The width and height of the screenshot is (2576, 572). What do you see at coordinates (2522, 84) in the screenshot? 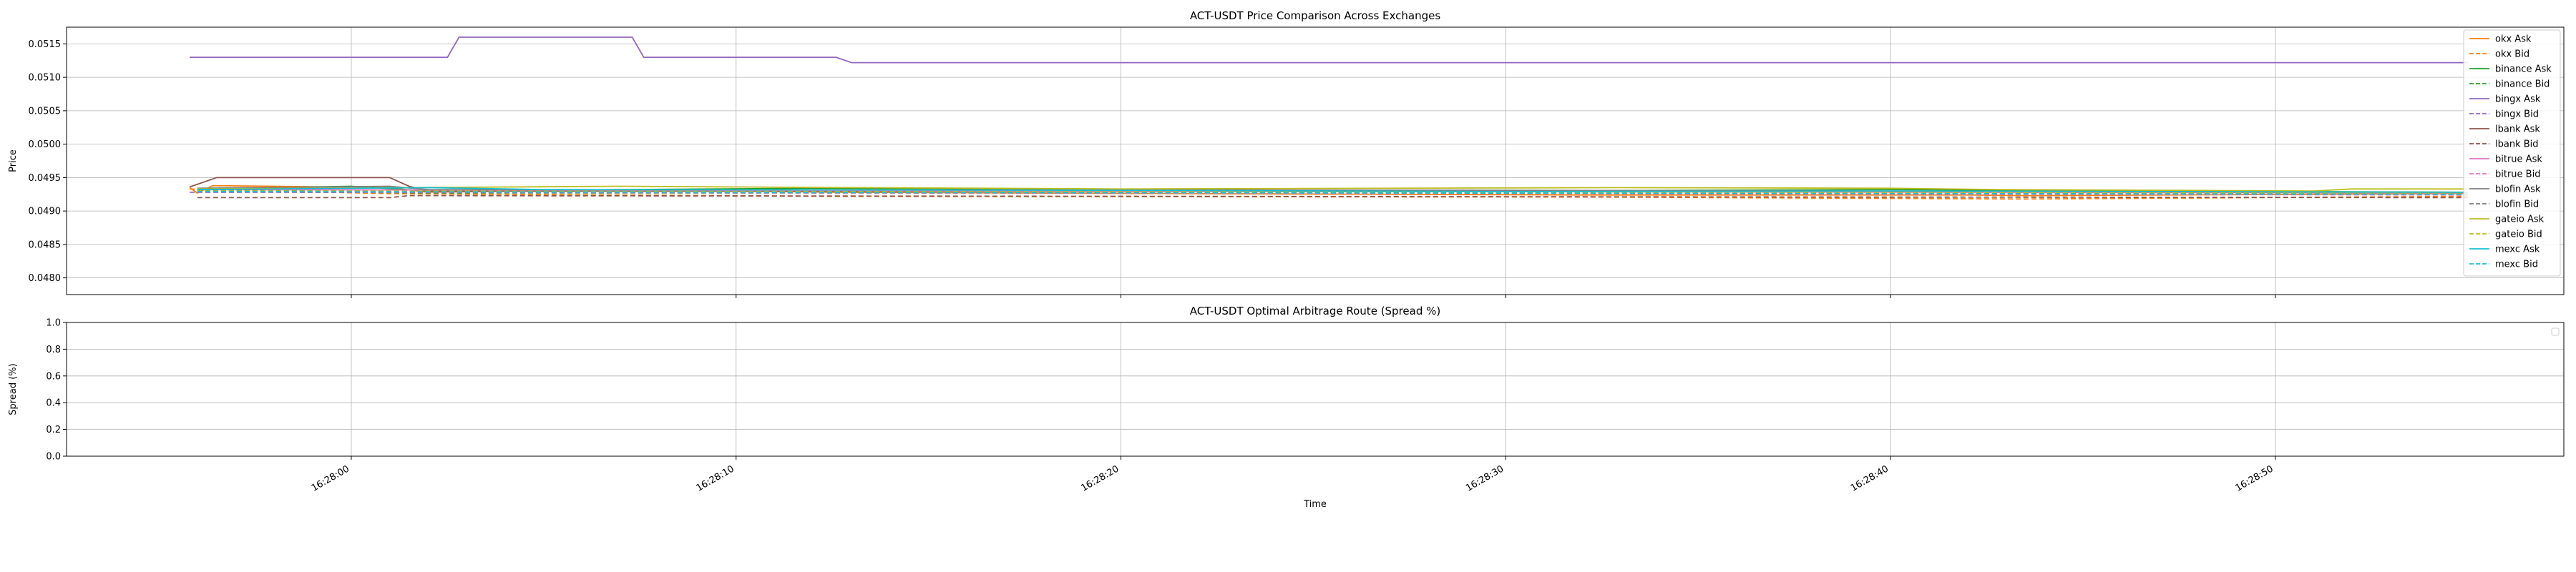
I see `legend-label: binance Bid` at bounding box center [2522, 84].